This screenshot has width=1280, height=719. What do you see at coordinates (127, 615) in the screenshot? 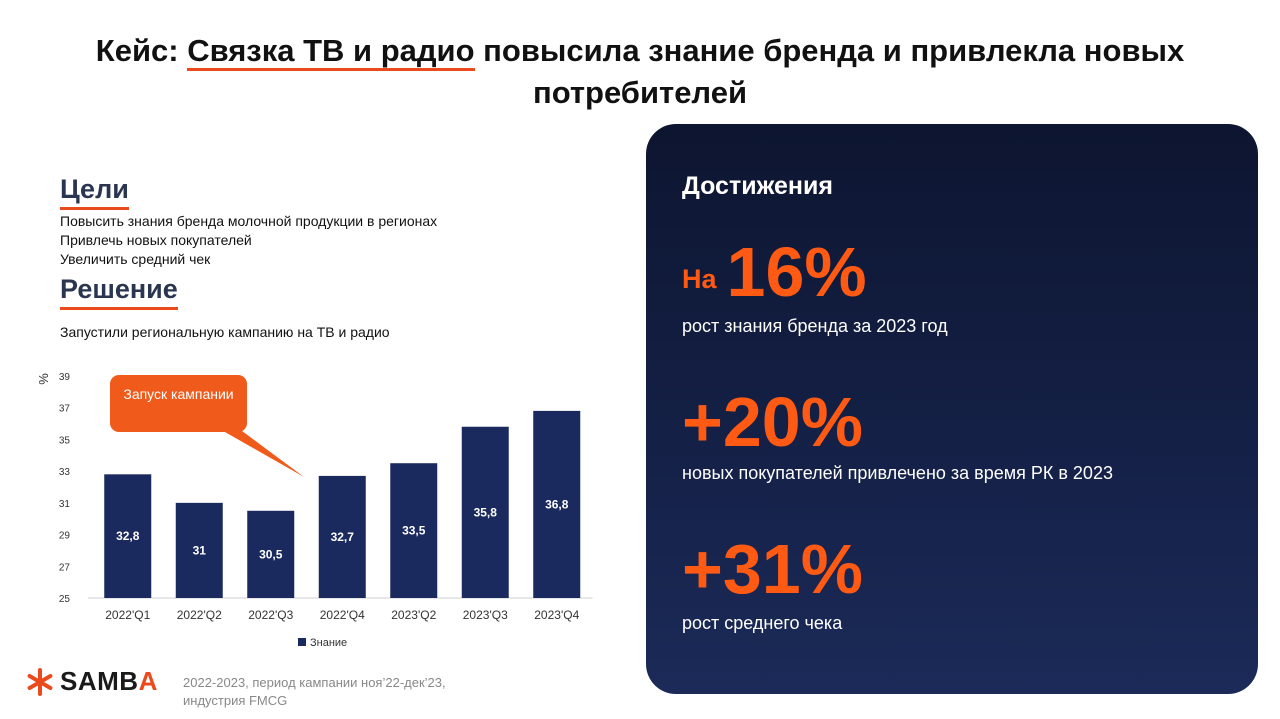
I see `x-tick-label: 2022'Q1` at bounding box center [127, 615].